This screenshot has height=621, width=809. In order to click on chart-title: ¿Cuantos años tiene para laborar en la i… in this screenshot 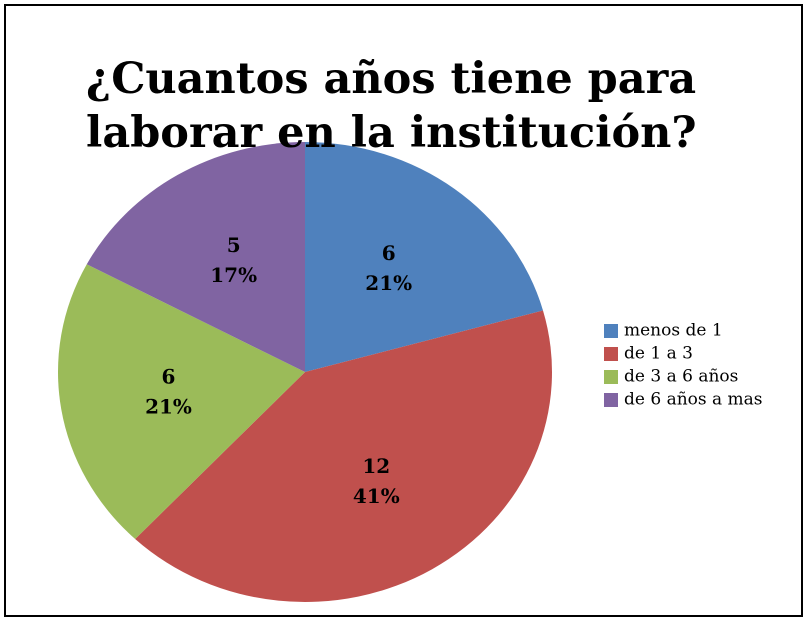, I will do `click(399, 106)`.